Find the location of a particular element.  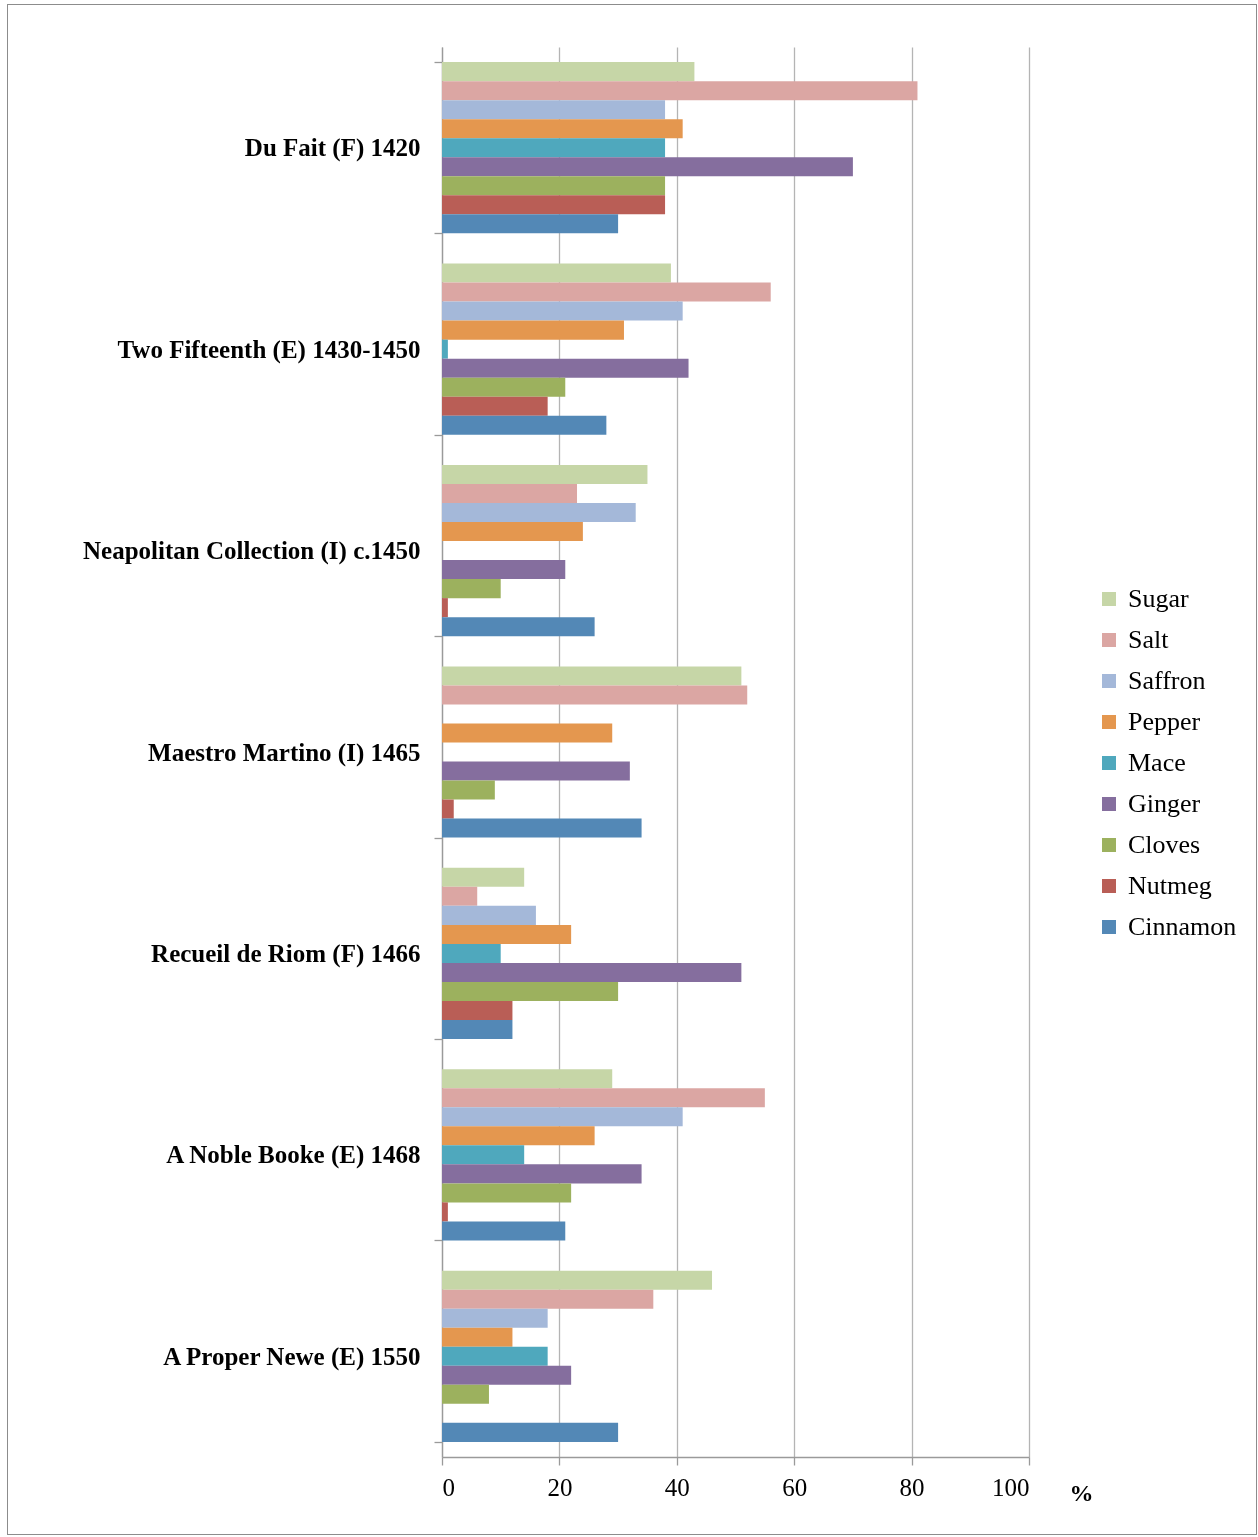

legend-label: Ginger is located at coordinates (1164, 803).